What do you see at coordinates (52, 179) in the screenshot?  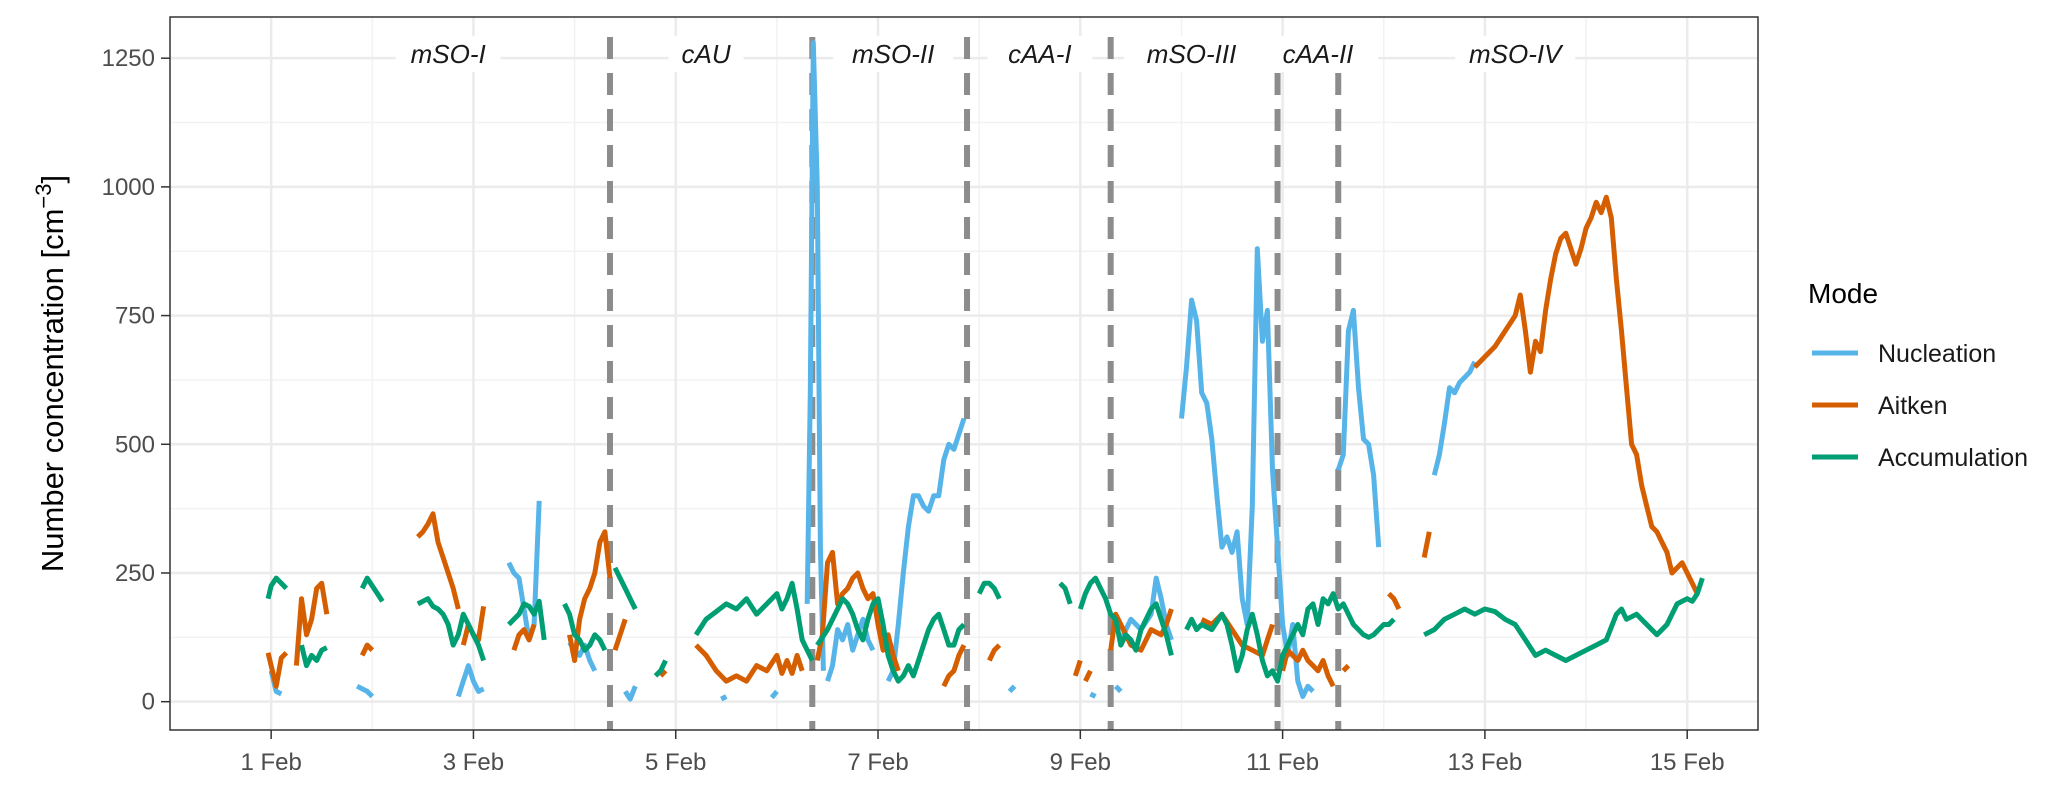 I see `y-axis-title-close: ]` at bounding box center [52, 179].